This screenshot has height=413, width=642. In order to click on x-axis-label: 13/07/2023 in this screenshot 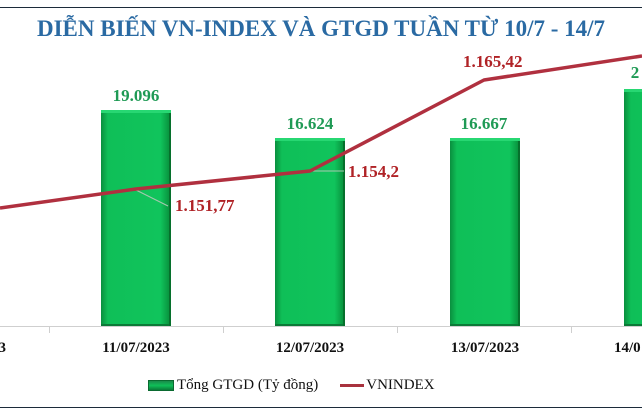, I will do `click(485, 348)`.